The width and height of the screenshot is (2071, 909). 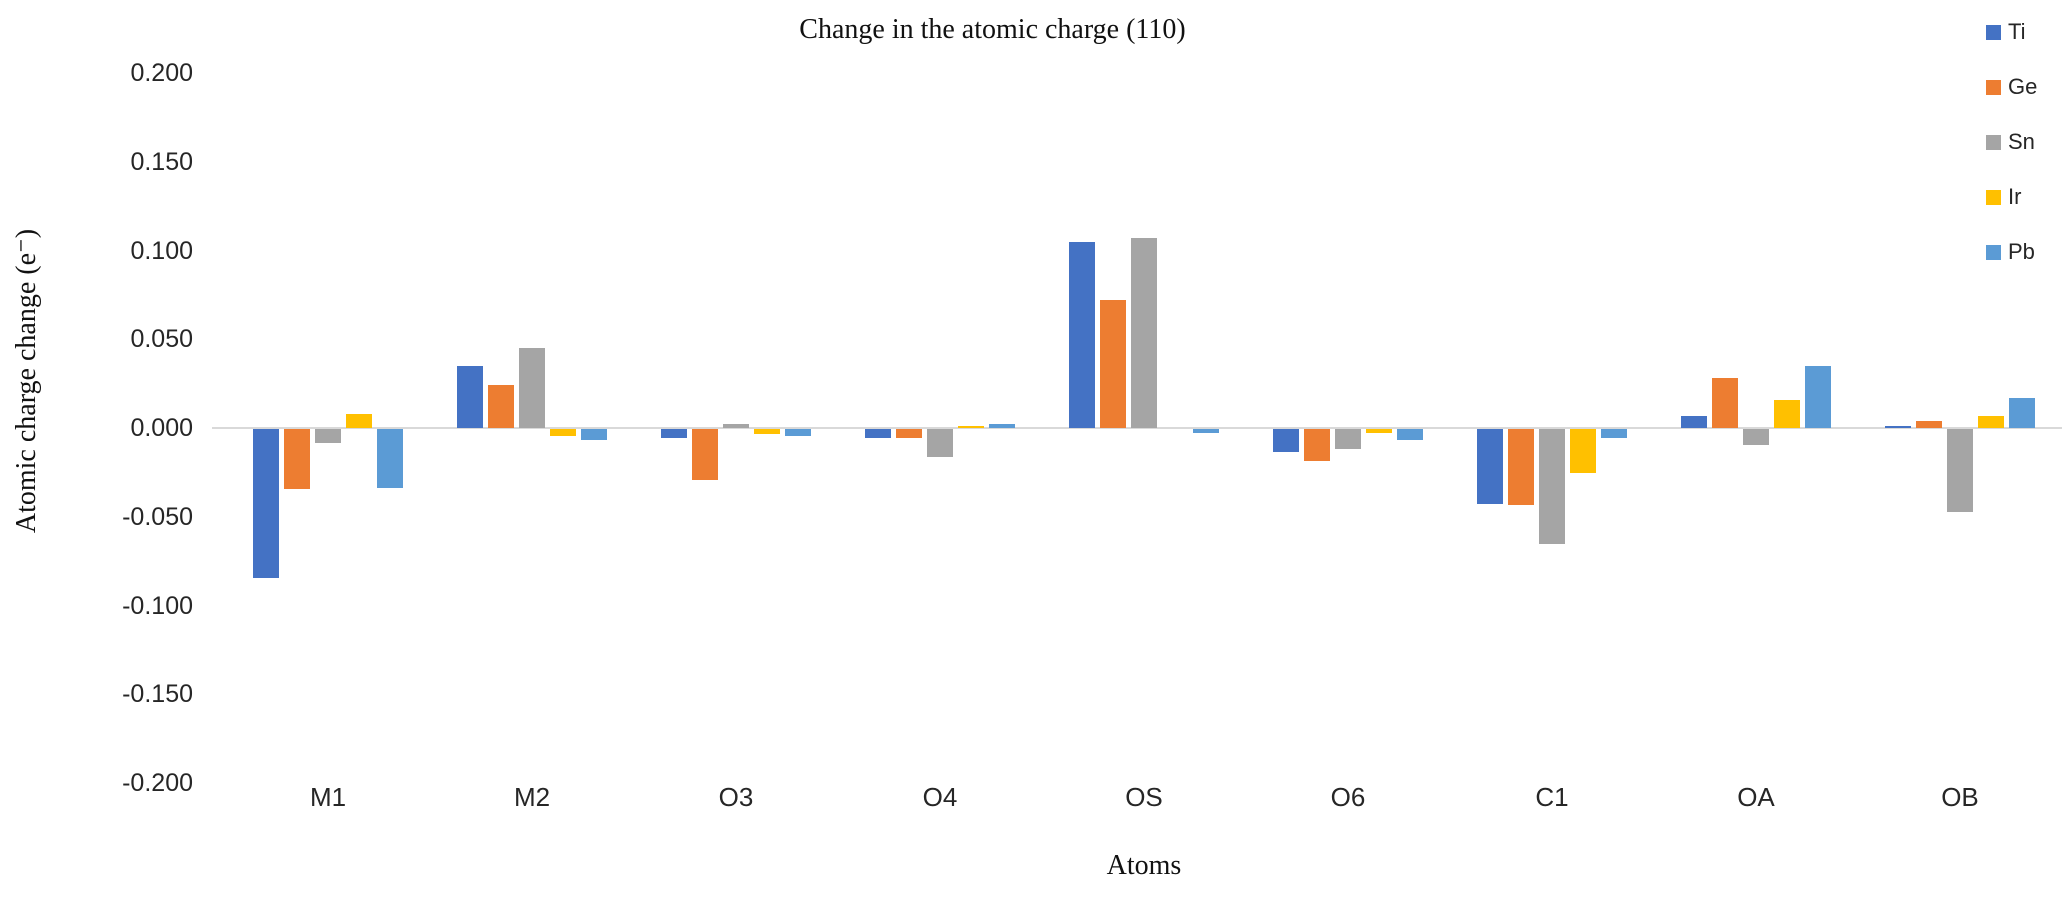 What do you see at coordinates (674, 433) in the screenshot?
I see `bar-Ti-O3` at bounding box center [674, 433].